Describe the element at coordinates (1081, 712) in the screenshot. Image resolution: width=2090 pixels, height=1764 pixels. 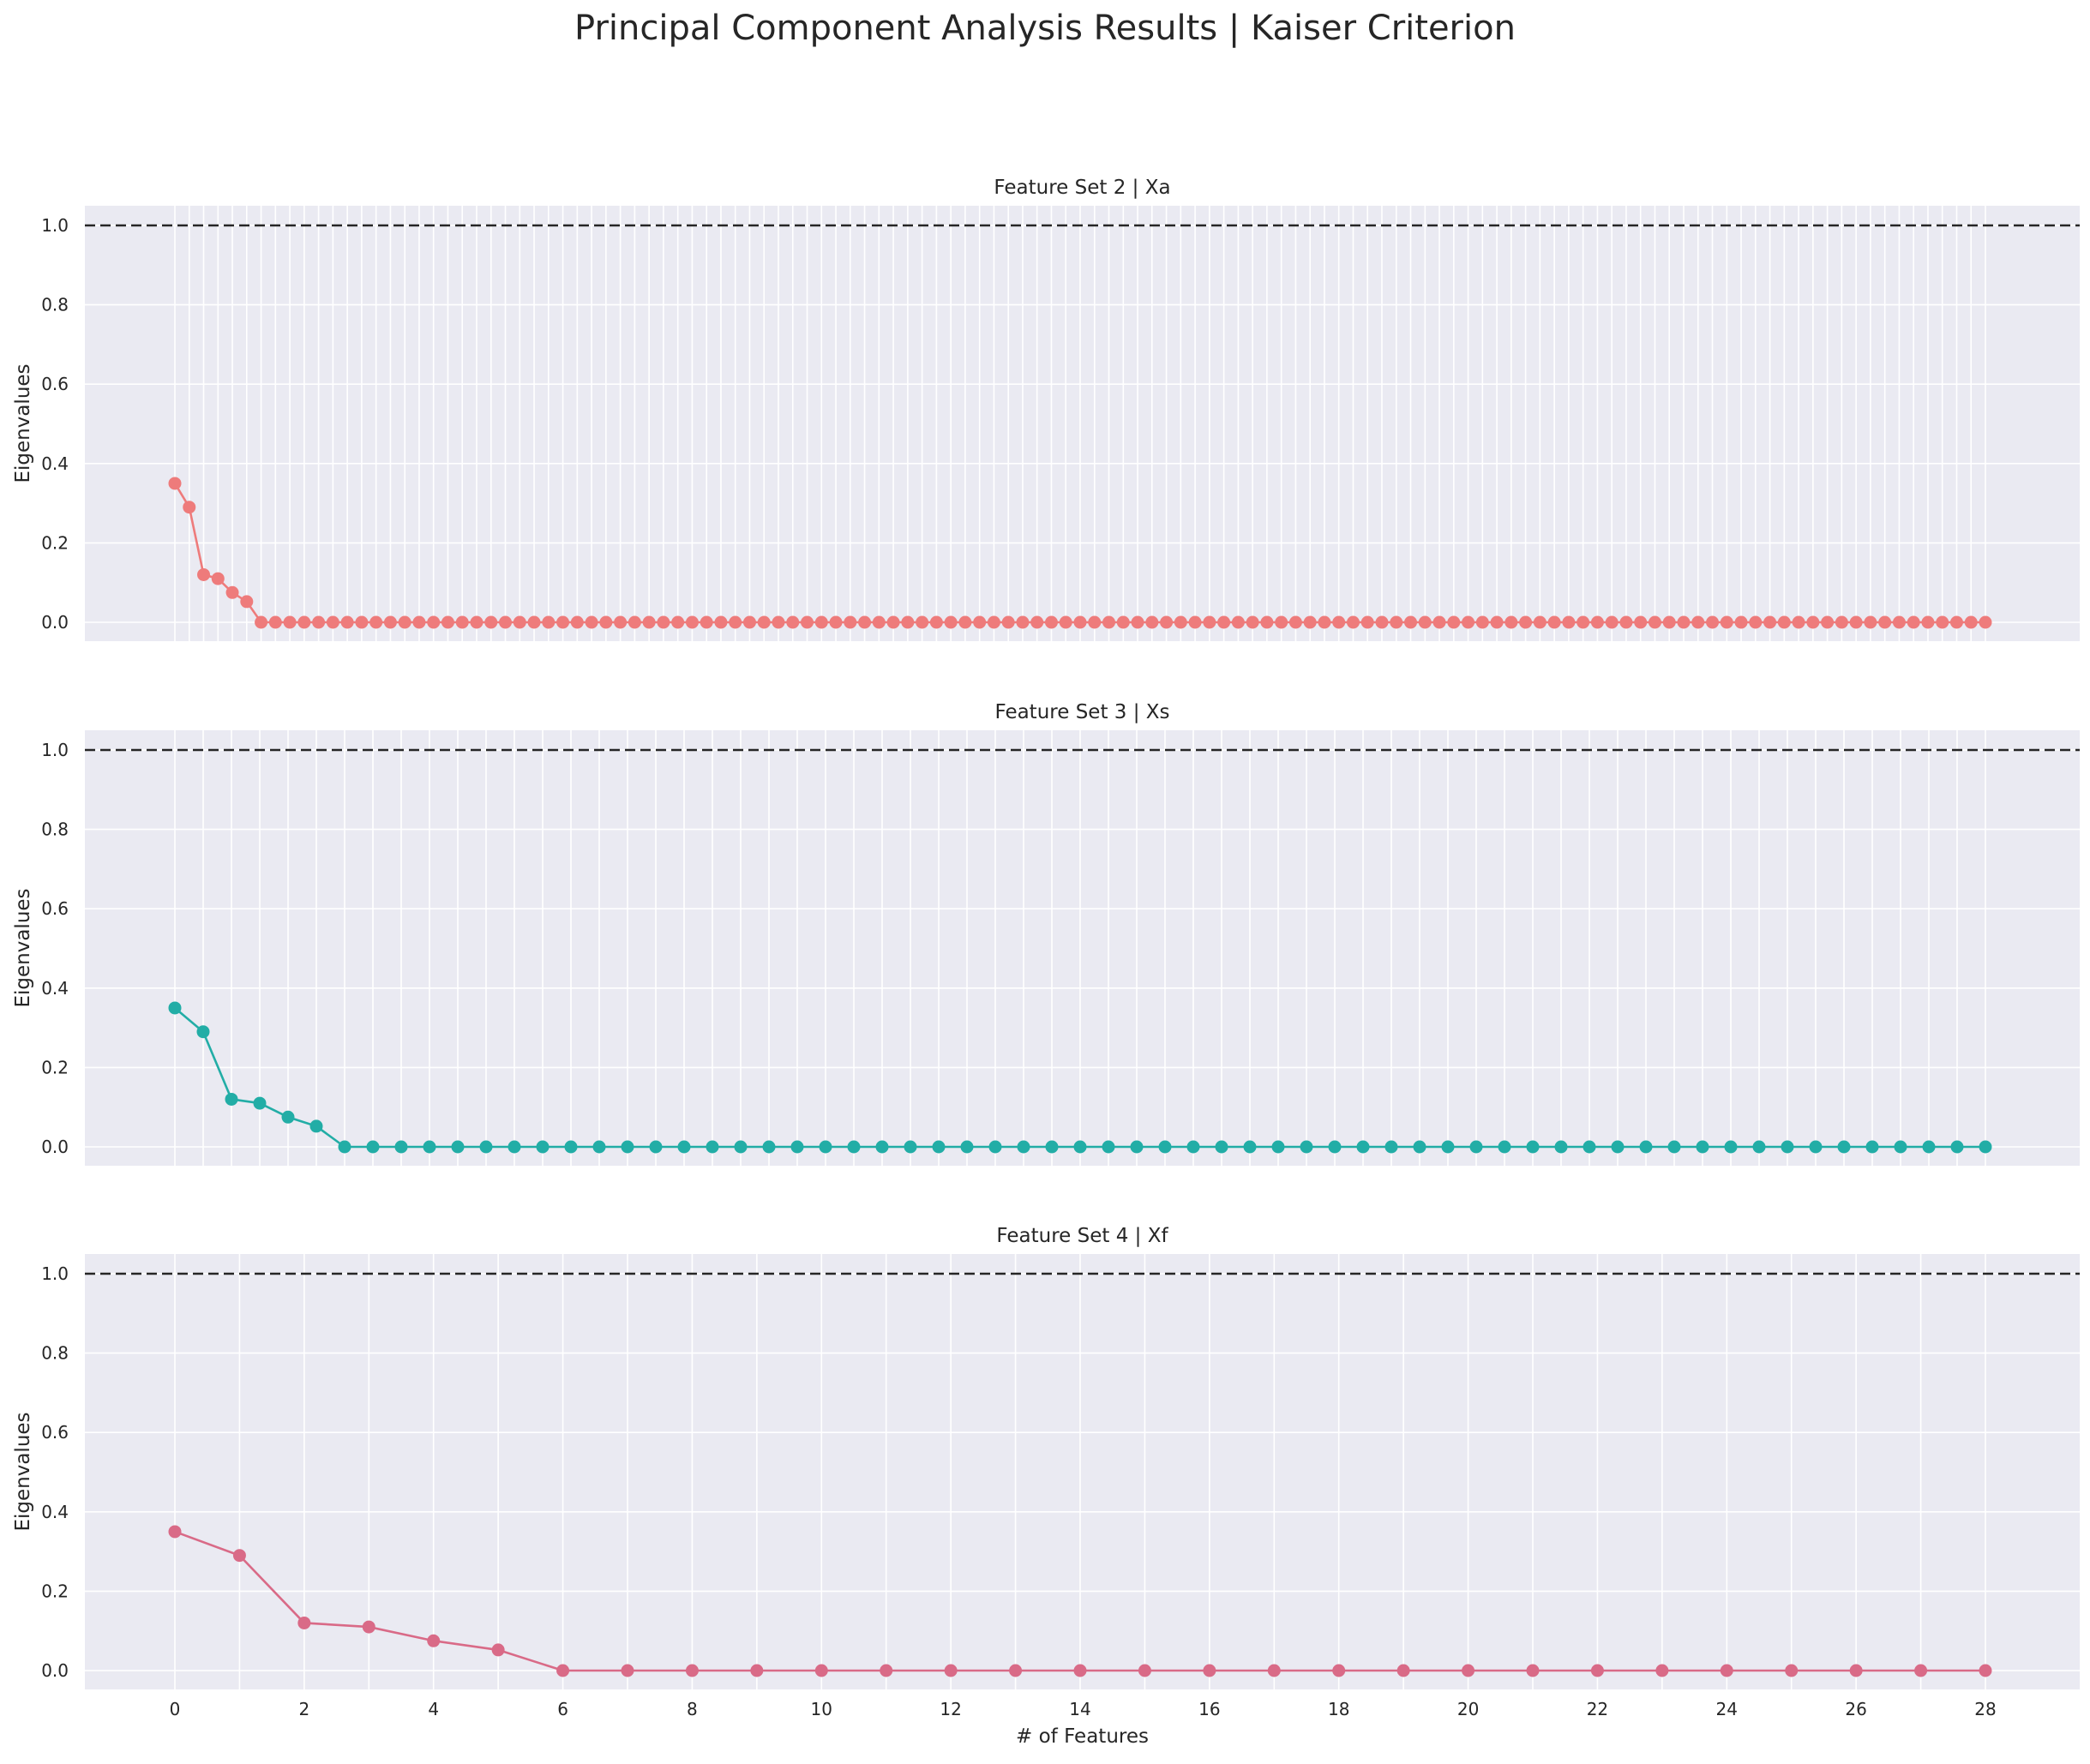
I see `panel-title: Feature Set 3 | Xs` at that location.